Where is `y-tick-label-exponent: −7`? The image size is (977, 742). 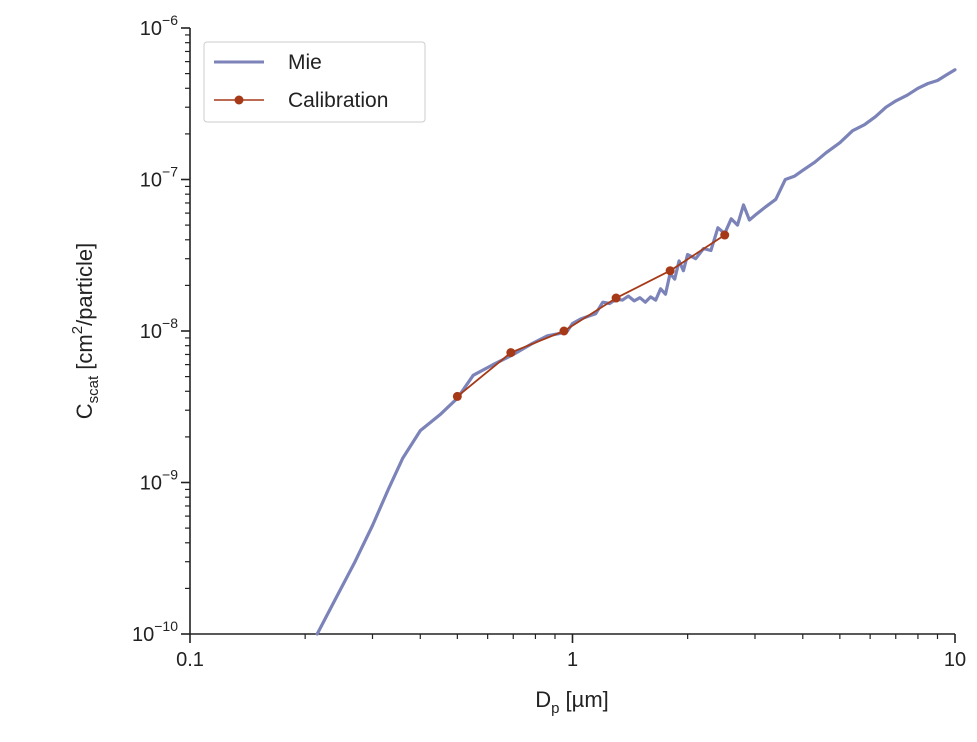 y-tick-label-exponent: −7 is located at coordinates (170, 172).